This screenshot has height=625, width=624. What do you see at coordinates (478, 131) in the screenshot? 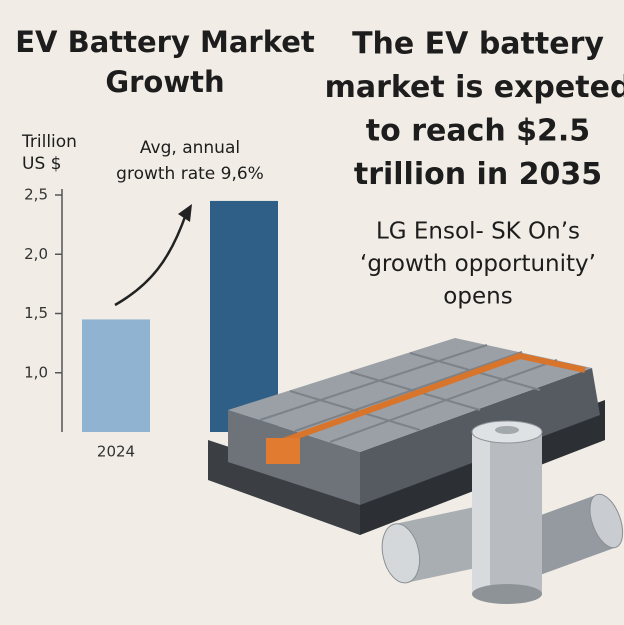
I see `headline: to reach $2.5` at bounding box center [478, 131].